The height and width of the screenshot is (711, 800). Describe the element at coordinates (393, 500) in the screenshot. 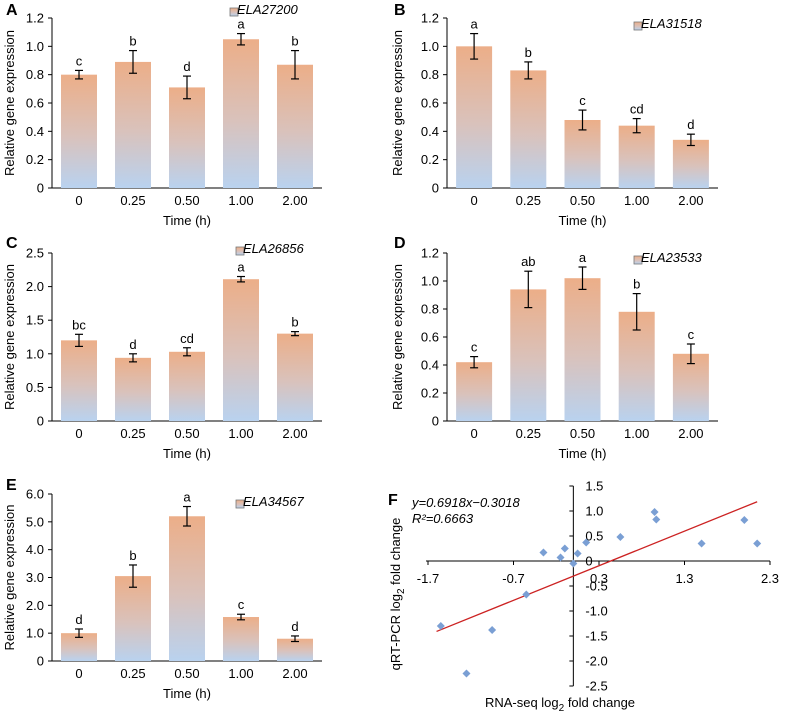

I see `panel-letter: F` at that location.